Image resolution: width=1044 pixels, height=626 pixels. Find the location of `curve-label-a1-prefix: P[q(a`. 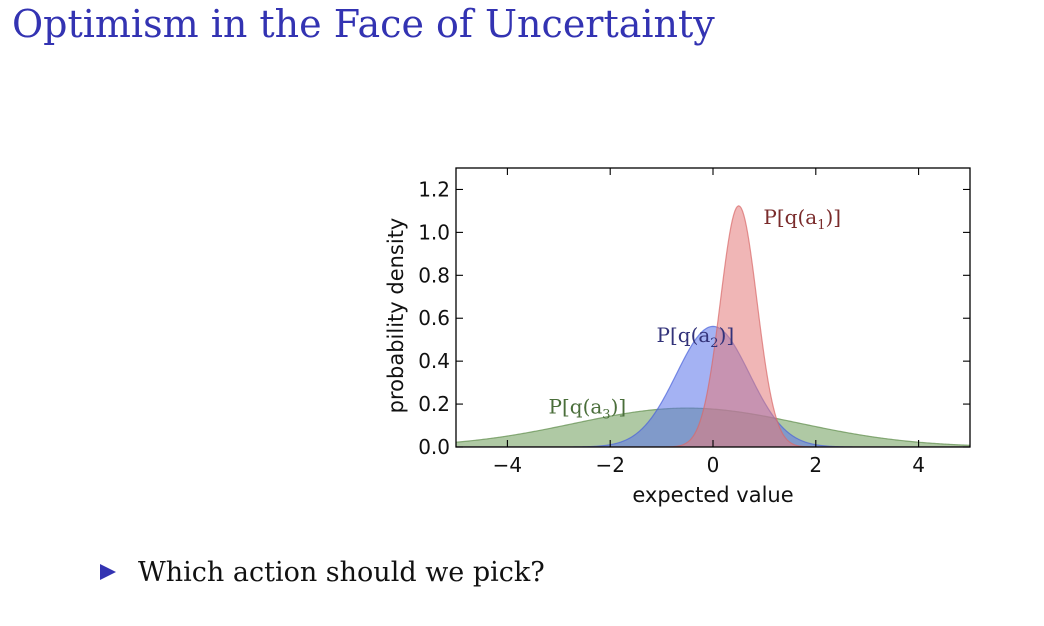

curve-label-a1-prefix: P[q(a is located at coordinates (790, 217).